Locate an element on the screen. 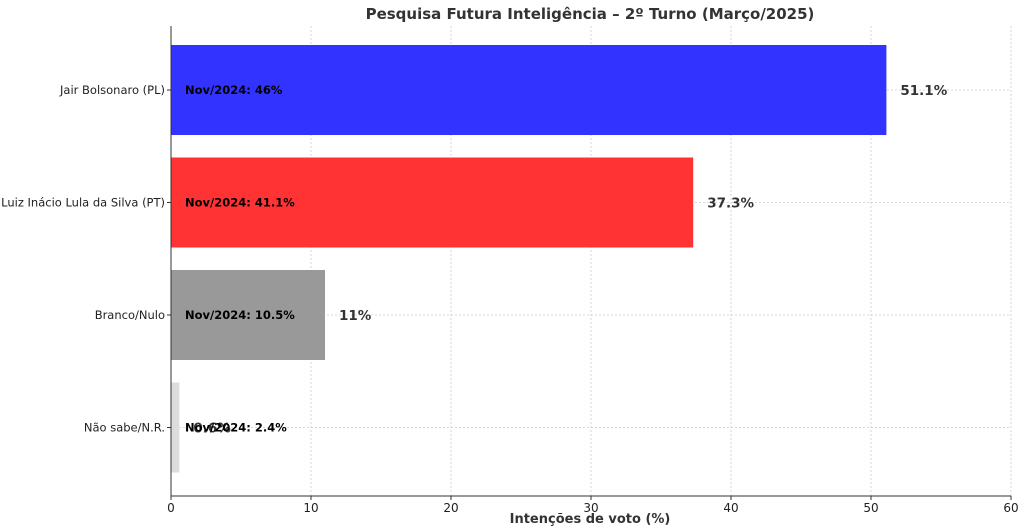  category-label: Luiz Inácio Lula da Silva (PT) is located at coordinates (83, 203).